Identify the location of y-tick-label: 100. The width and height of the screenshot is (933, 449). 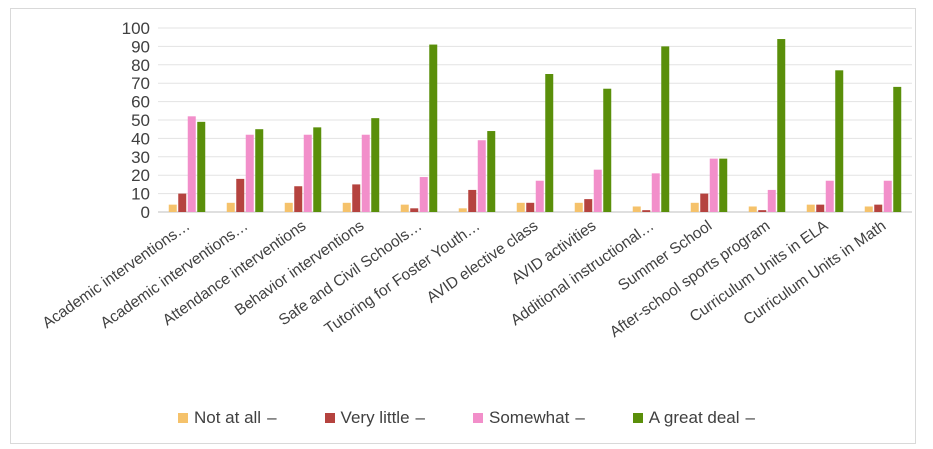
(136, 28).